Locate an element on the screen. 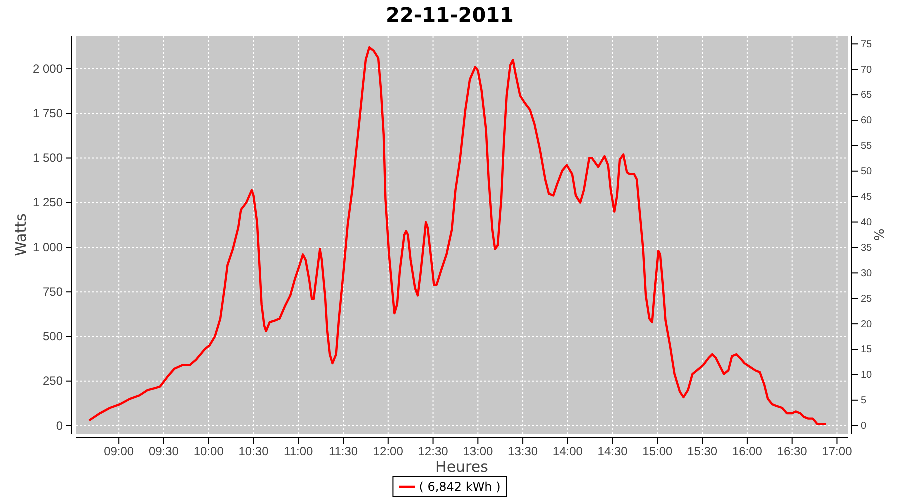 Image resolution: width=900 pixels, height=500 pixels. y2-tick-label: 70 is located at coordinates (867, 70).